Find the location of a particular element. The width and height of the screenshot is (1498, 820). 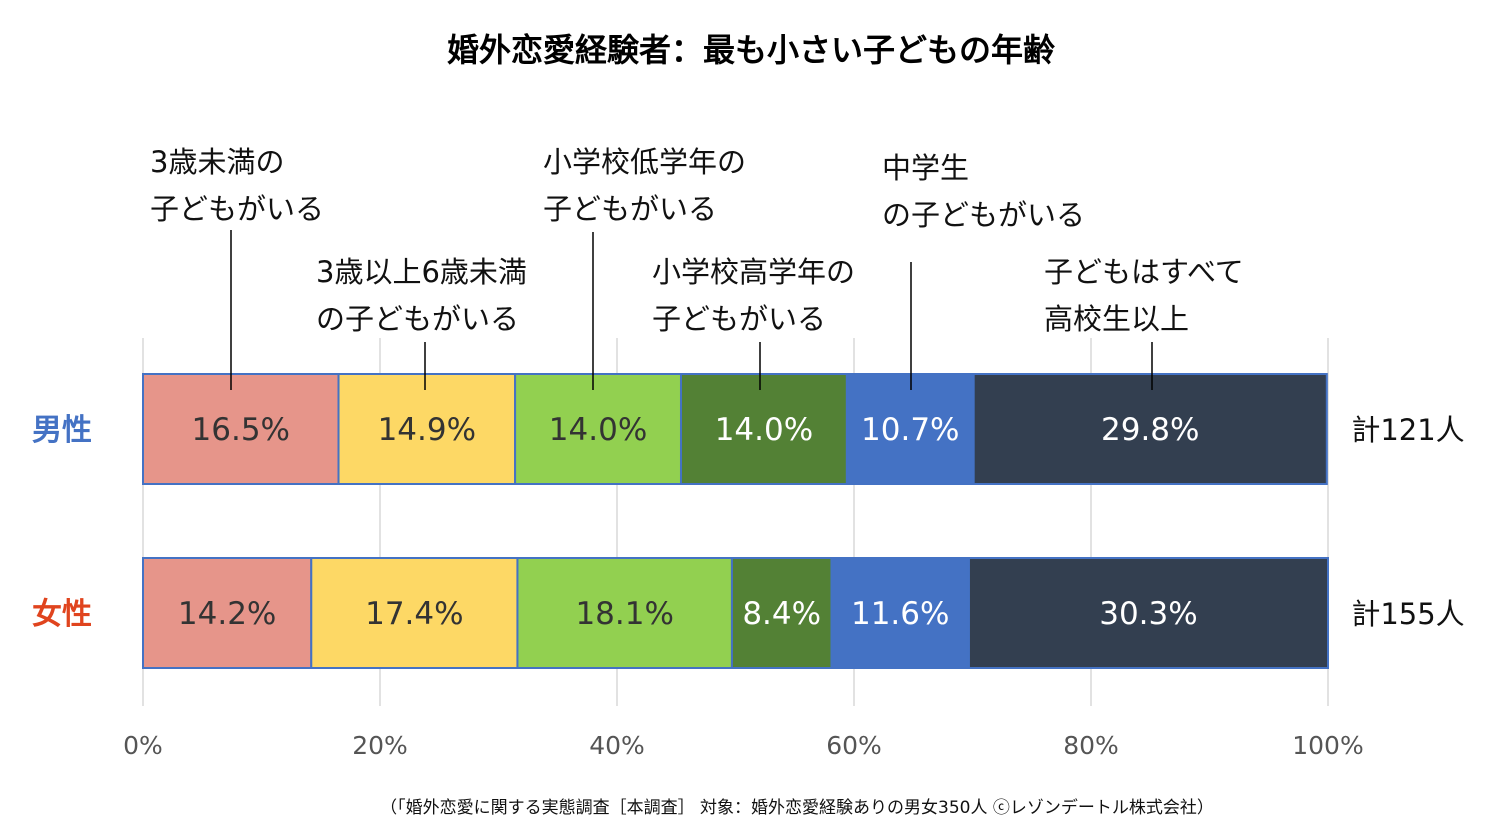

x-axis: 0% 20% 40% 60% 80% 100% is located at coordinates (743, 745).